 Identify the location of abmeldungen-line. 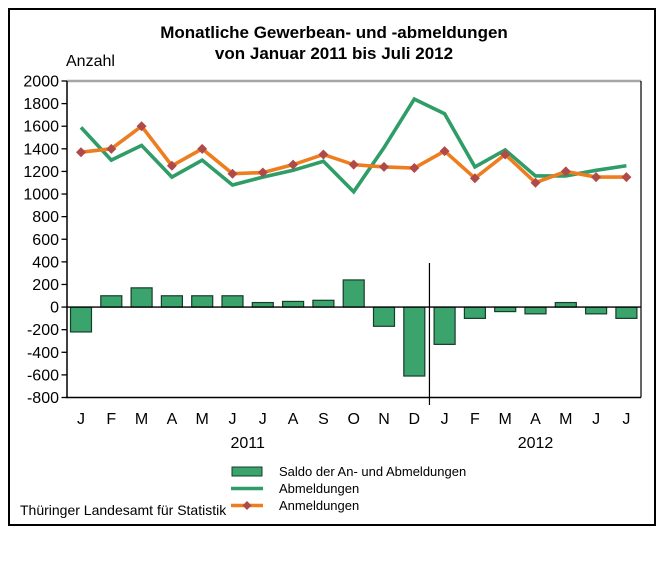
(353, 145).